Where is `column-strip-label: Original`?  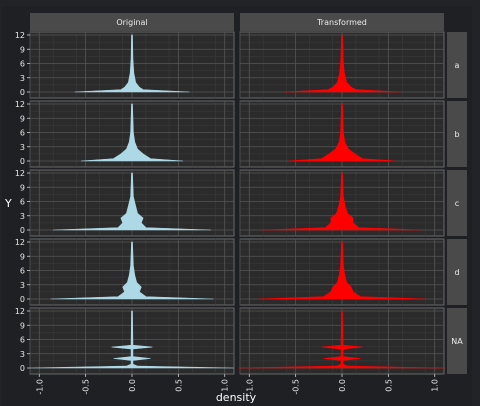
column-strip-label: Original is located at coordinates (131, 22).